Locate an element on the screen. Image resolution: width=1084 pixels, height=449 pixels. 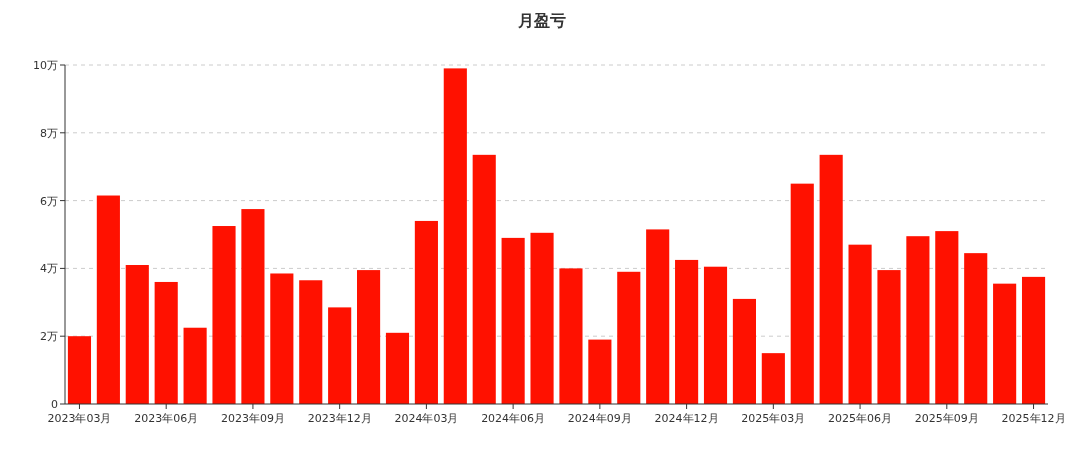
y-tick-label: 10万 is located at coordinates (45, 65).